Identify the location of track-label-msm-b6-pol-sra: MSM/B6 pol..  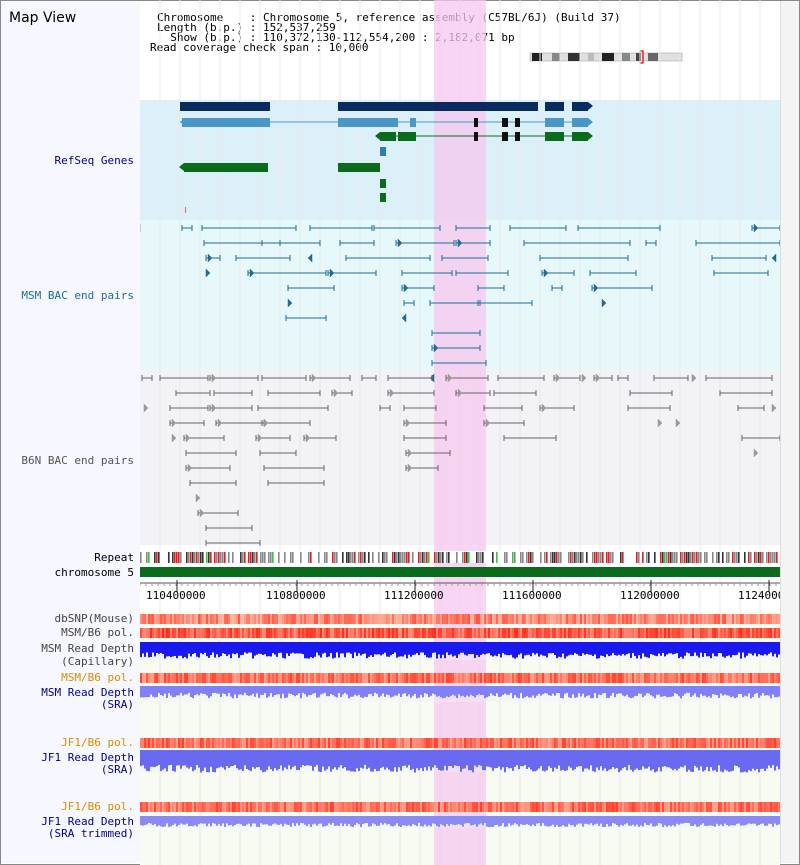
(97, 677).